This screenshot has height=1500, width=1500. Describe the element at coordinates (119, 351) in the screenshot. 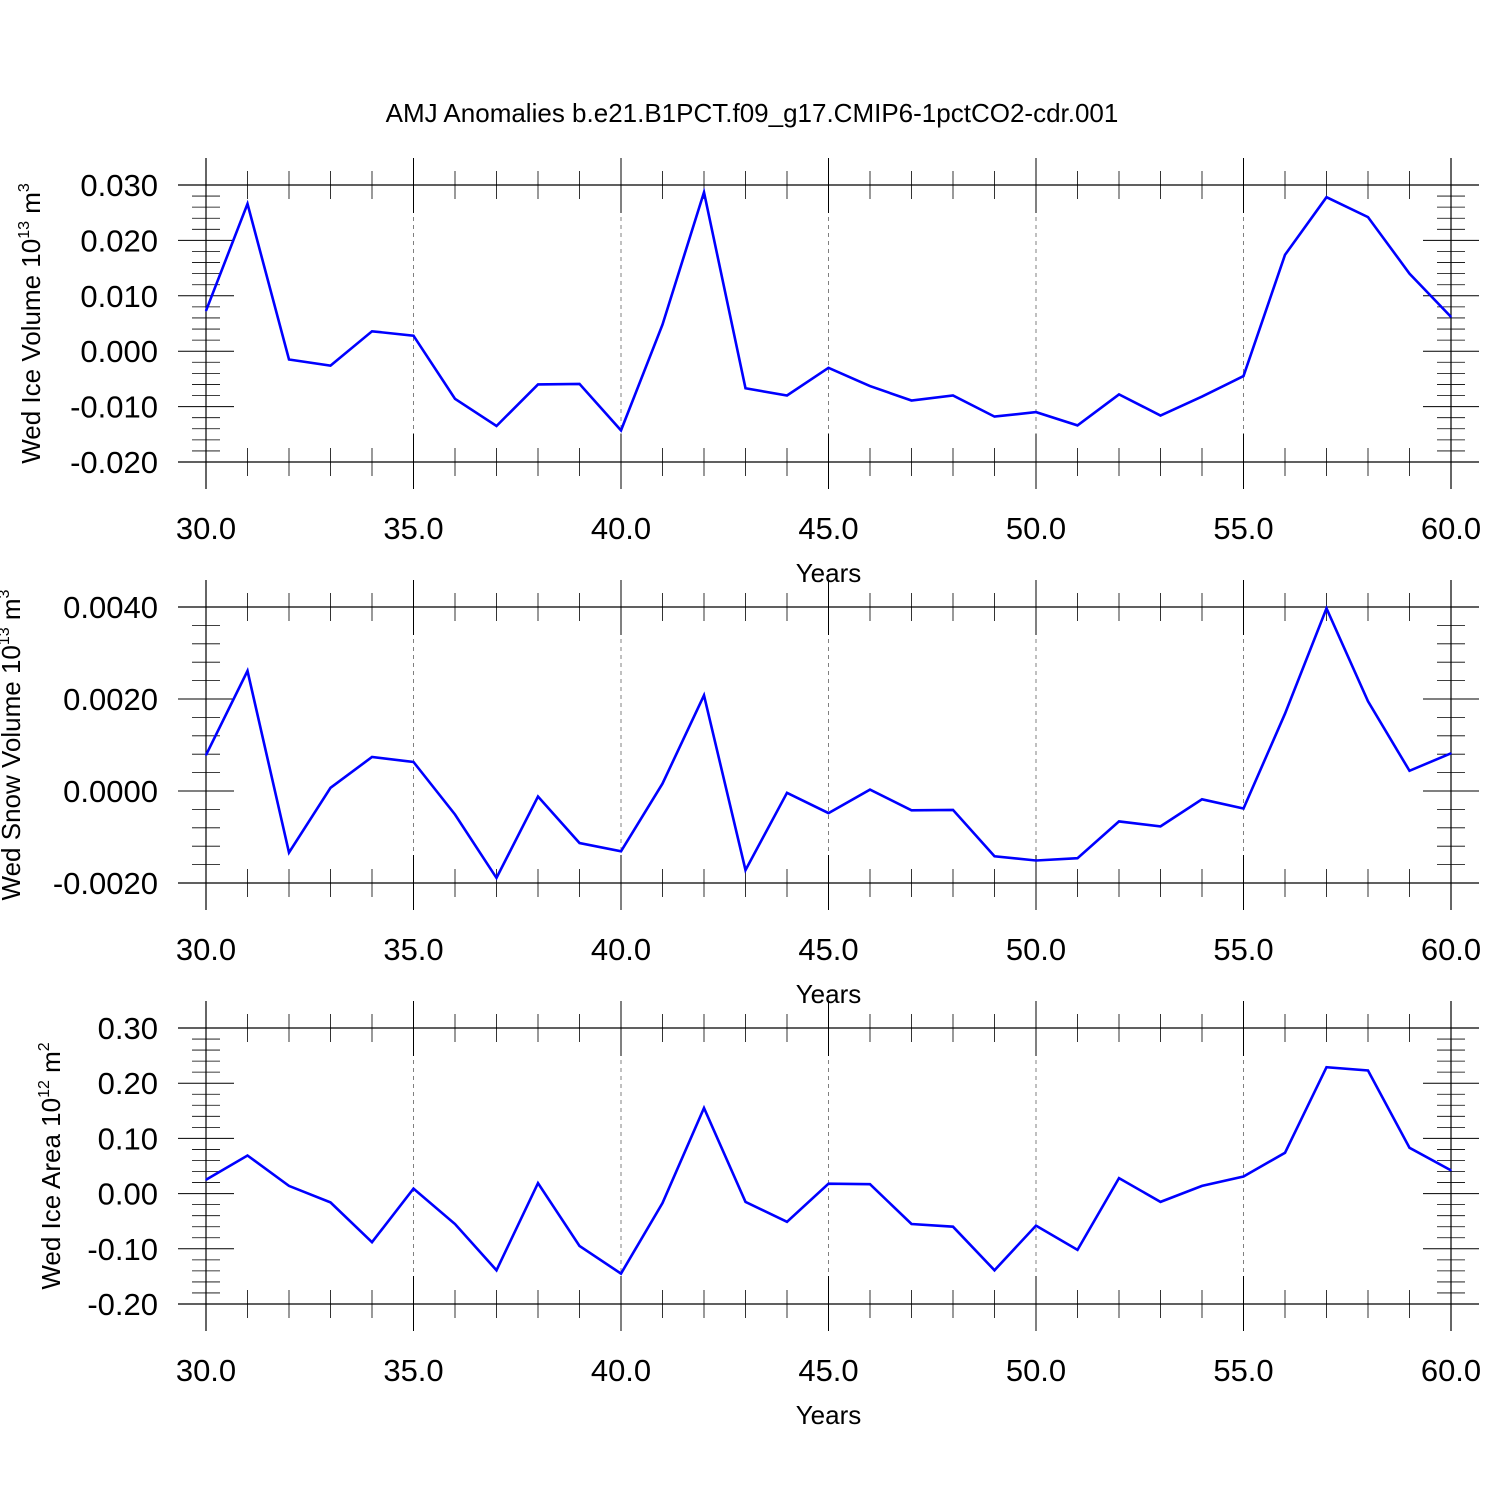

I see `panel-1-y-tick-label: 0.000` at that location.